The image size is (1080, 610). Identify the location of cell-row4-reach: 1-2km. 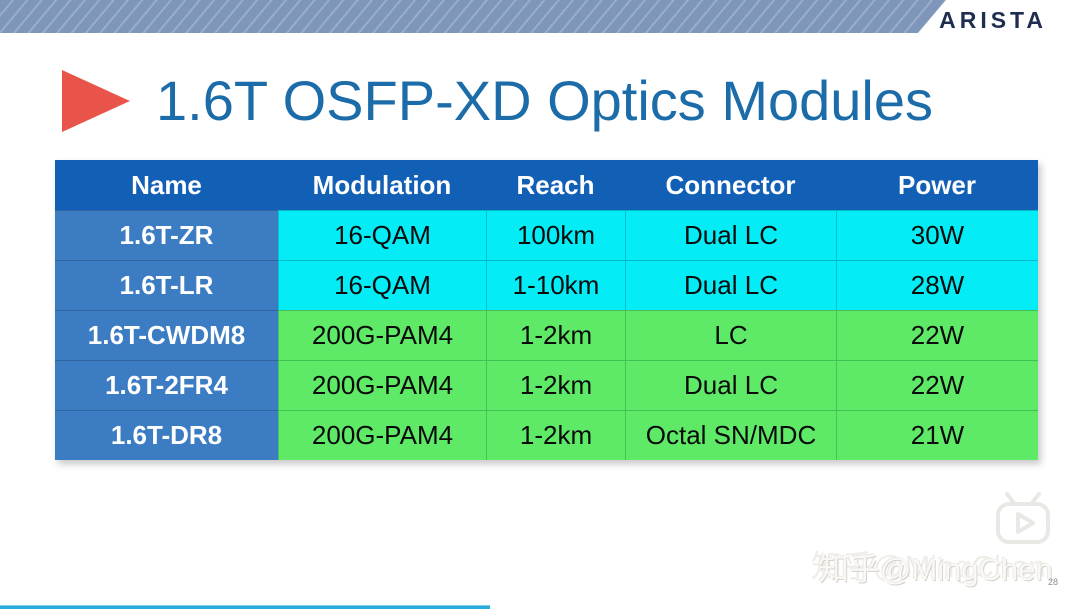
(555, 385).